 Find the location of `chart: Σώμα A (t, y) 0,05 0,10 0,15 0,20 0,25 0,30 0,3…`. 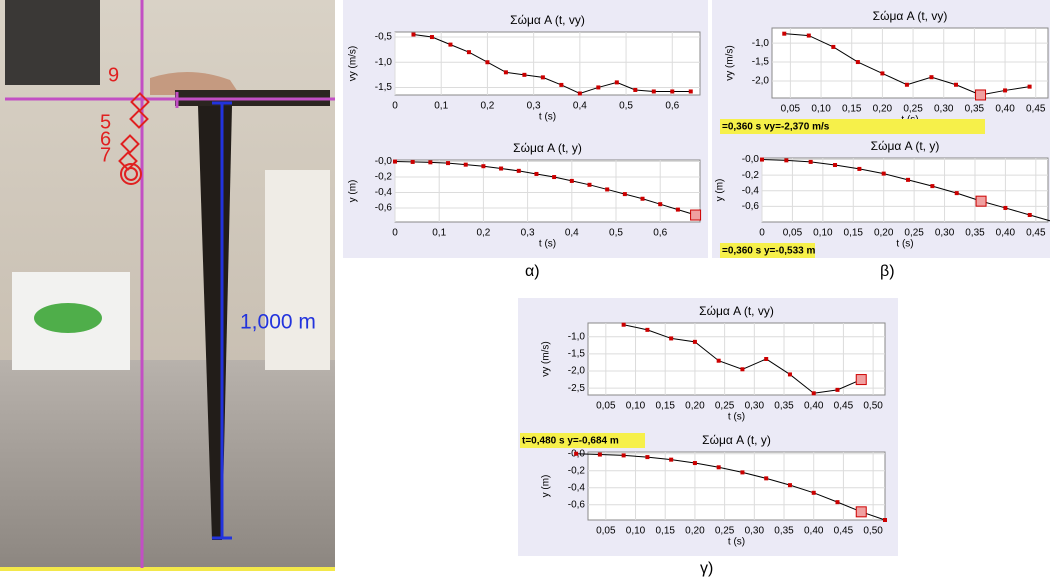

chart: Σώμα A (t, y) 0,05 0,10 0,15 0,20 0,25 0,30 0,3… is located at coordinates (703, 490).